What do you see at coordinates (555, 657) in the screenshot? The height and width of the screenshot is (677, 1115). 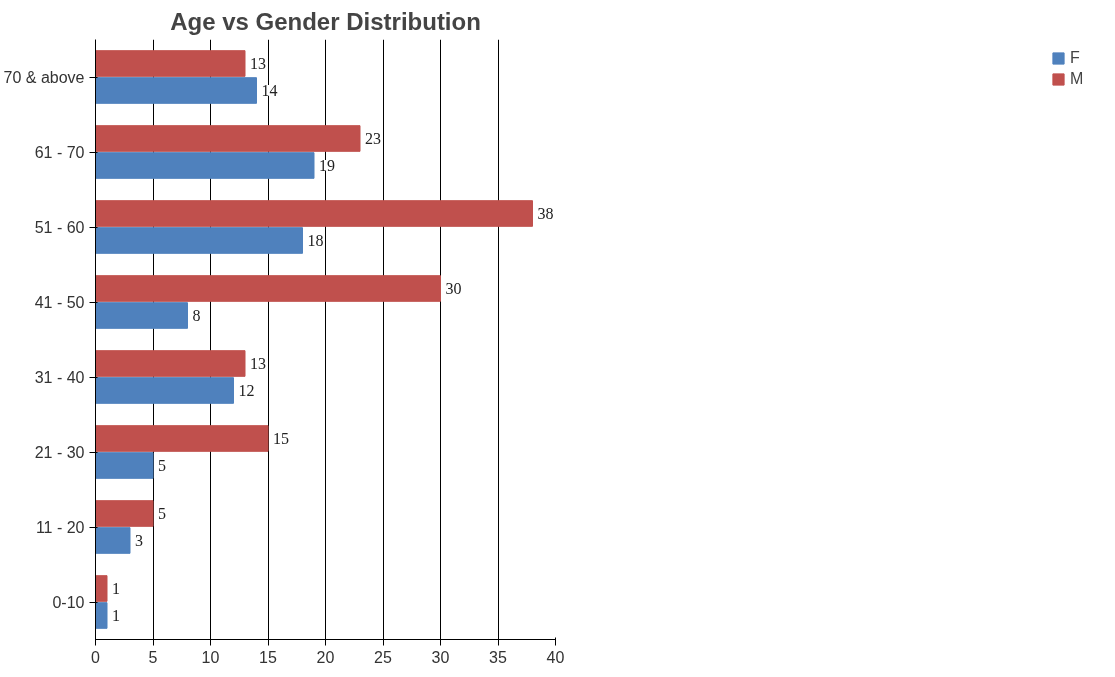 I see `x-tick-label: 40` at bounding box center [555, 657].